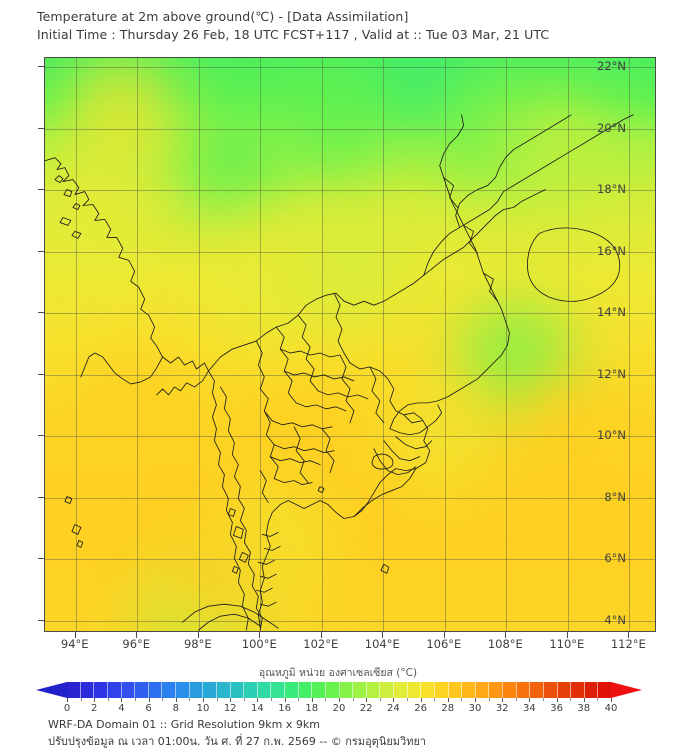 Image resolution: width=676 pixels, height=756 pixels. What do you see at coordinates (420, 708) in the screenshot?
I see `colorbar-tick-label-26: 26` at bounding box center [420, 708].